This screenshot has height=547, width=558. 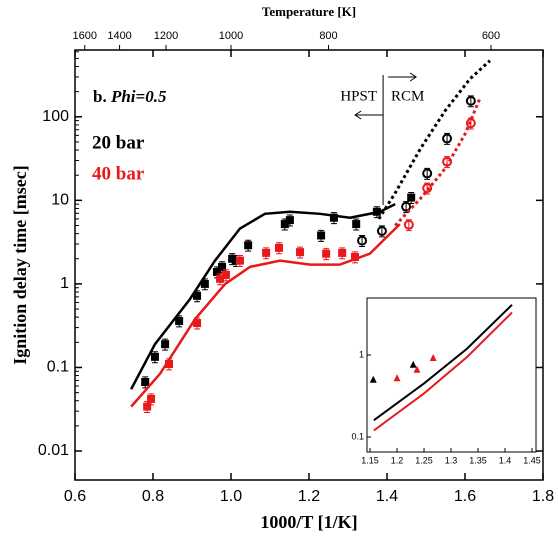 I want to click on top-tick-label: 1200, so click(x=166, y=36).